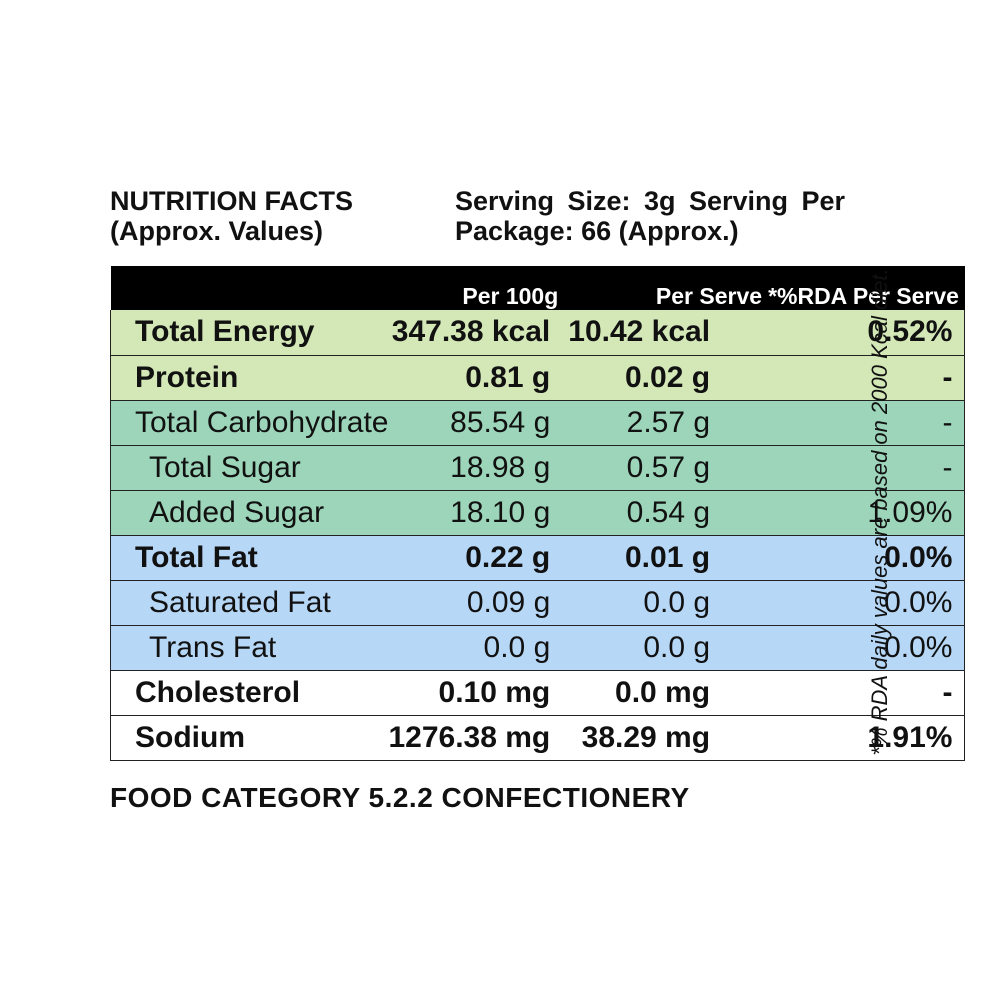  What do you see at coordinates (650, 201) in the screenshot?
I see `serving-size-text: Serving Size: 3g Serving Per` at bounding box center [650, 201].